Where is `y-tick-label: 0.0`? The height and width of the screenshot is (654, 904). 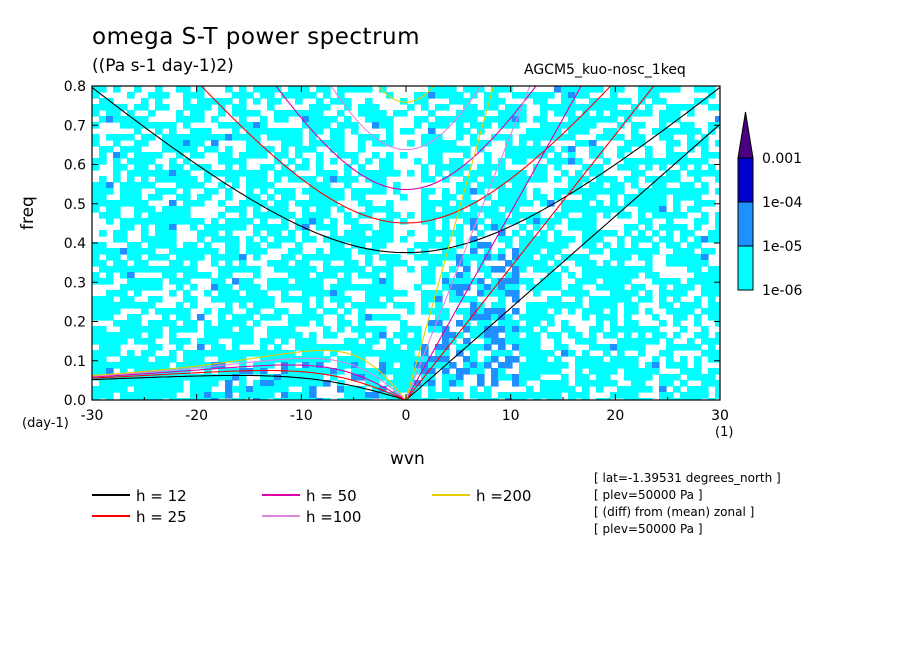 y-tick-label: 0.0 is located at coordinates (75, 401).